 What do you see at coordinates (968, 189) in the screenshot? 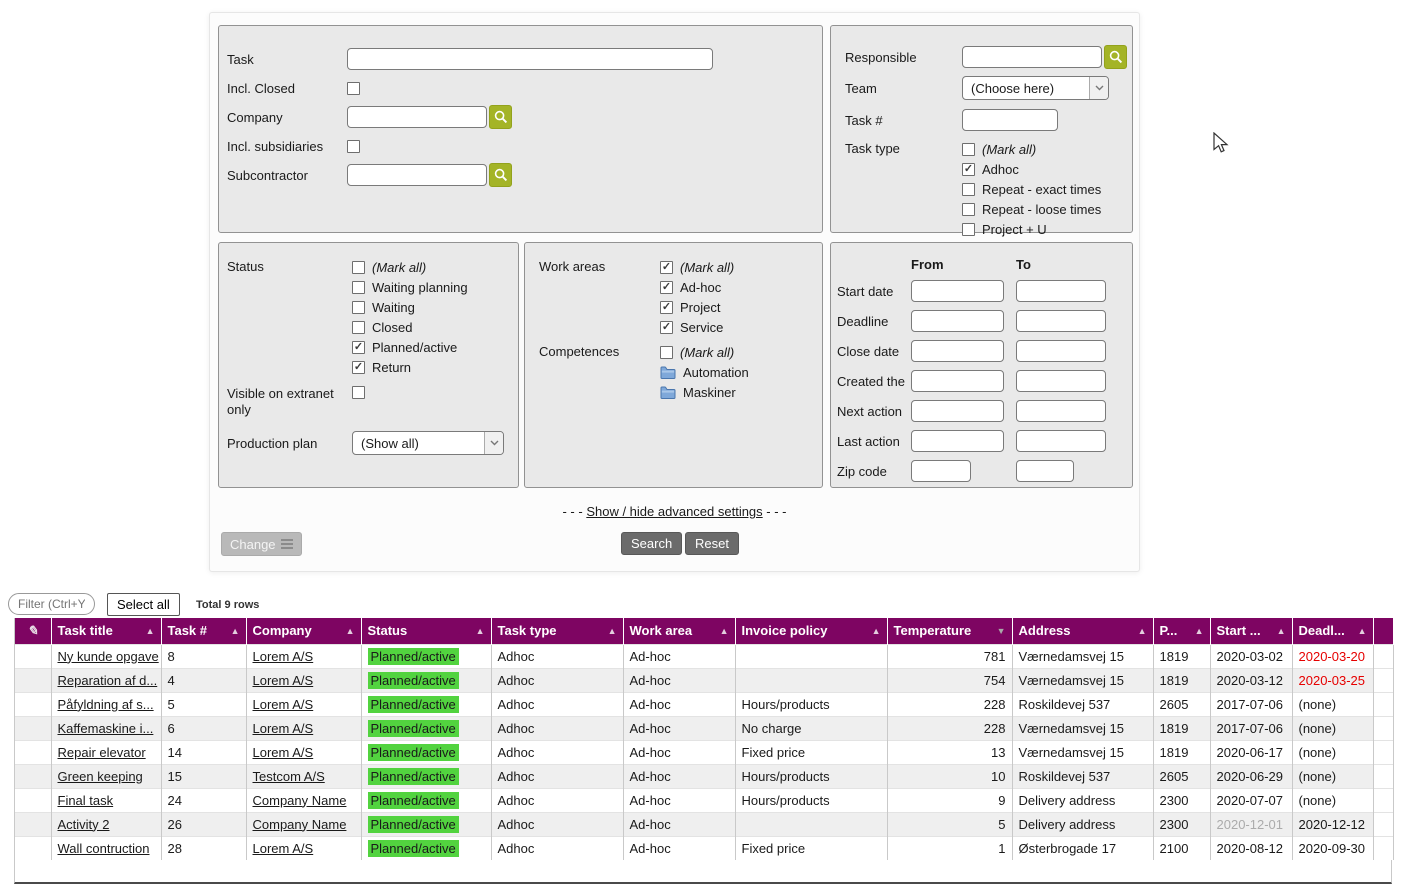
I see `task-type-repeat-exact-times-checkbox` at bounding box center [968, 189].